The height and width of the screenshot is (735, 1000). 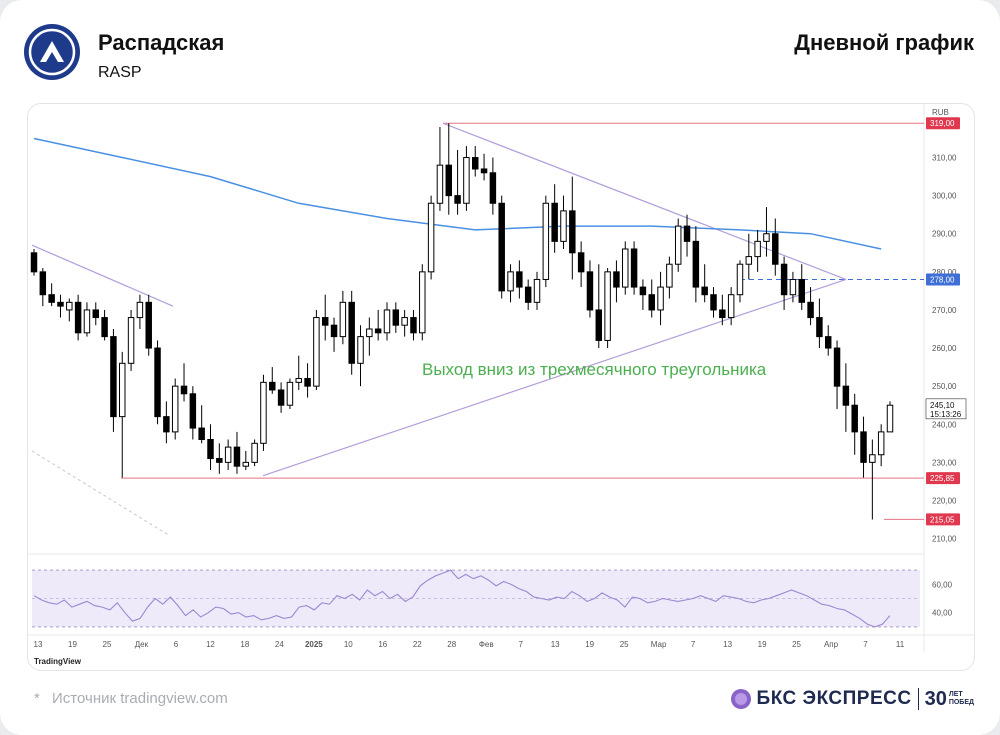 I want to click on x-tick-label: Мар, so click(x=659, y=644).